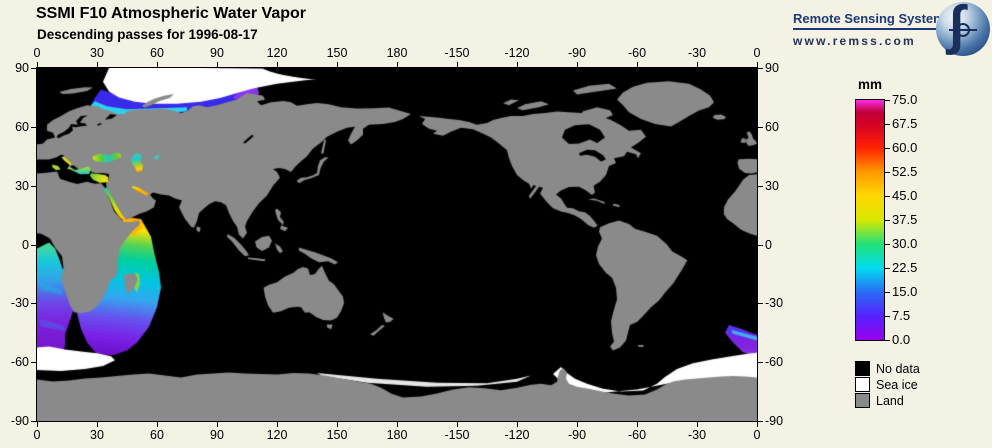  What do you see at coordinates (898, 369) in the screenshot?
I see `legend-label: No data` at bounding box center [898, 369].